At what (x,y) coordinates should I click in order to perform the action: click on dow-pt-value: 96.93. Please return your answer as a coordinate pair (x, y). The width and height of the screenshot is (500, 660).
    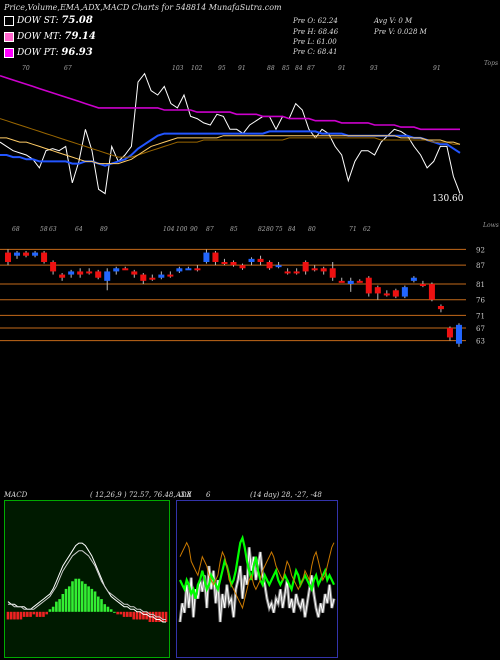
    Looking at the image, I should click on (77, 52).